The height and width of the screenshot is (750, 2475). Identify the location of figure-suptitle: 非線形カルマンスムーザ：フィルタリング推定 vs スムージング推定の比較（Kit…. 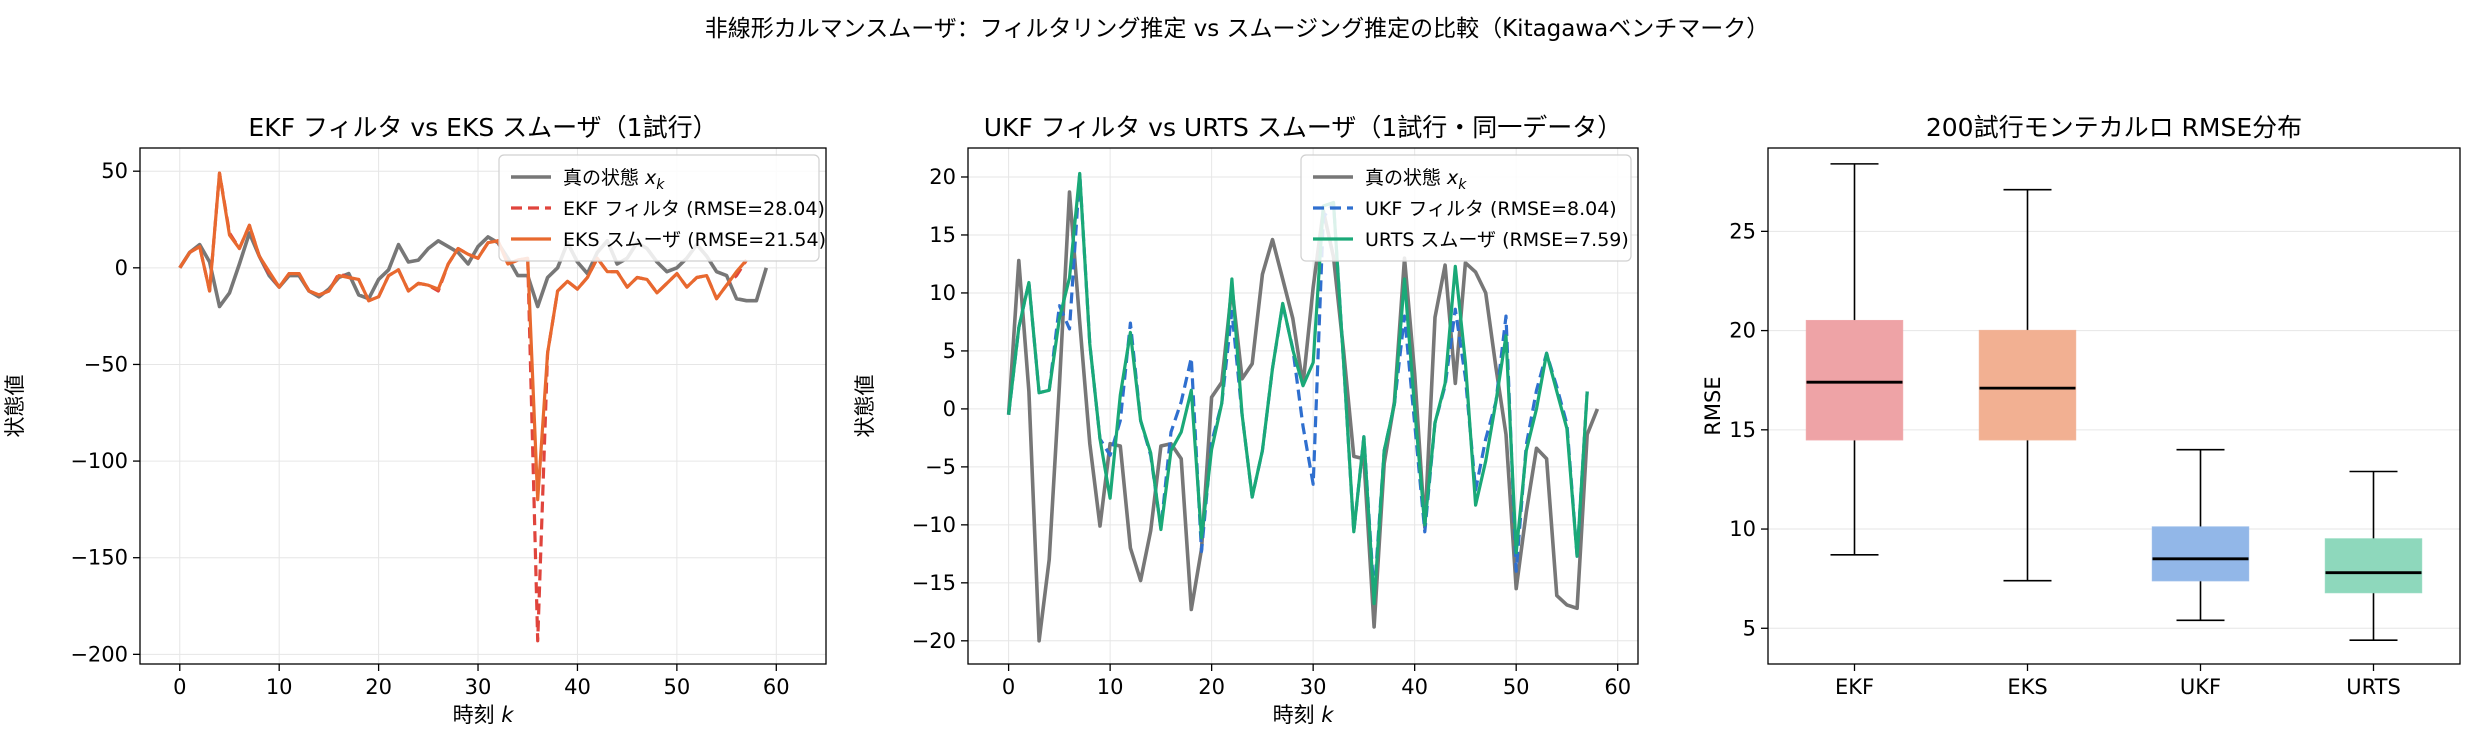
(1237, 29).